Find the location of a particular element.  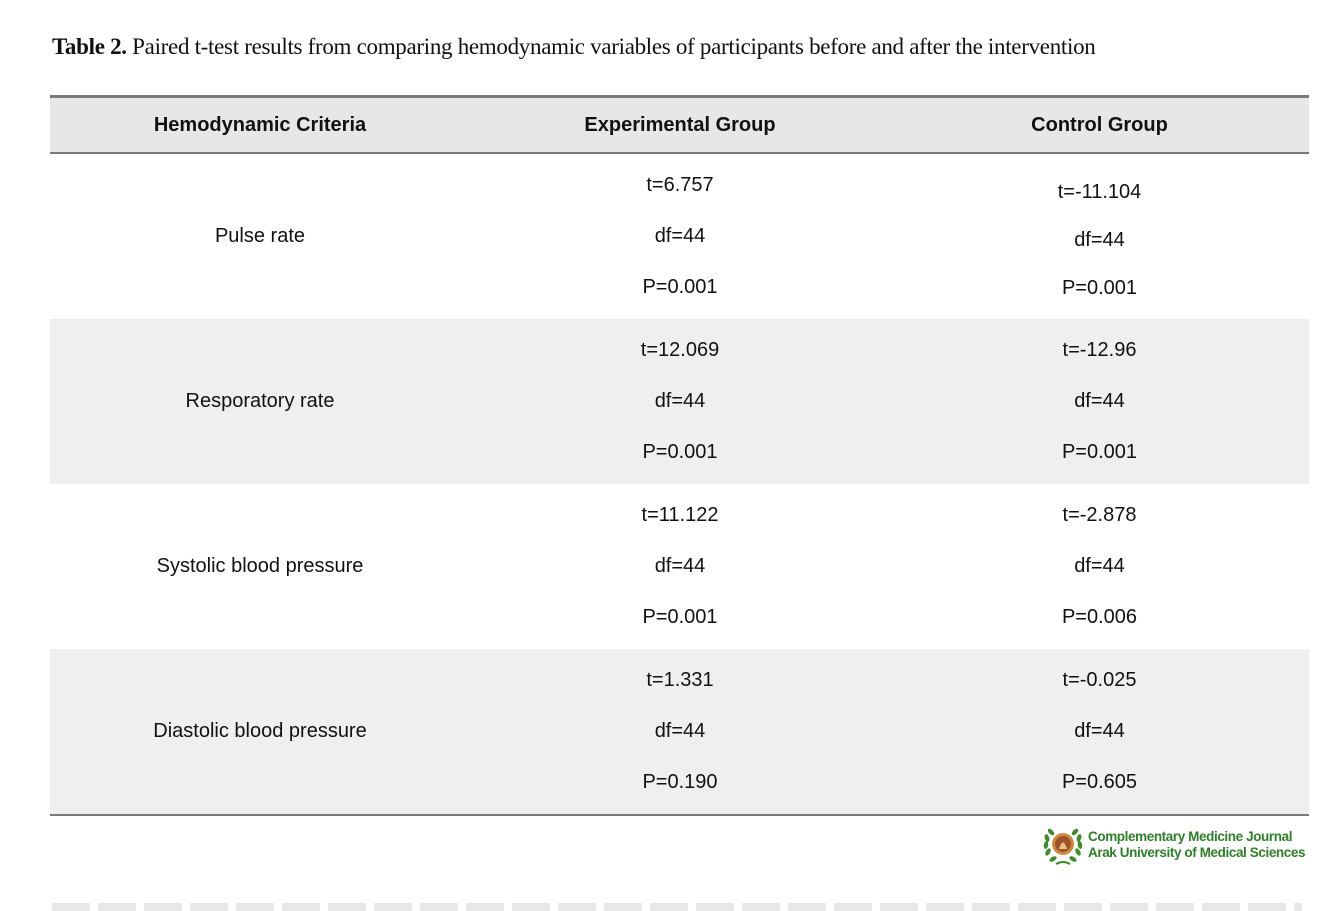

criteria-cell: Systolic blood pressure is located at coordinates (260, 566).